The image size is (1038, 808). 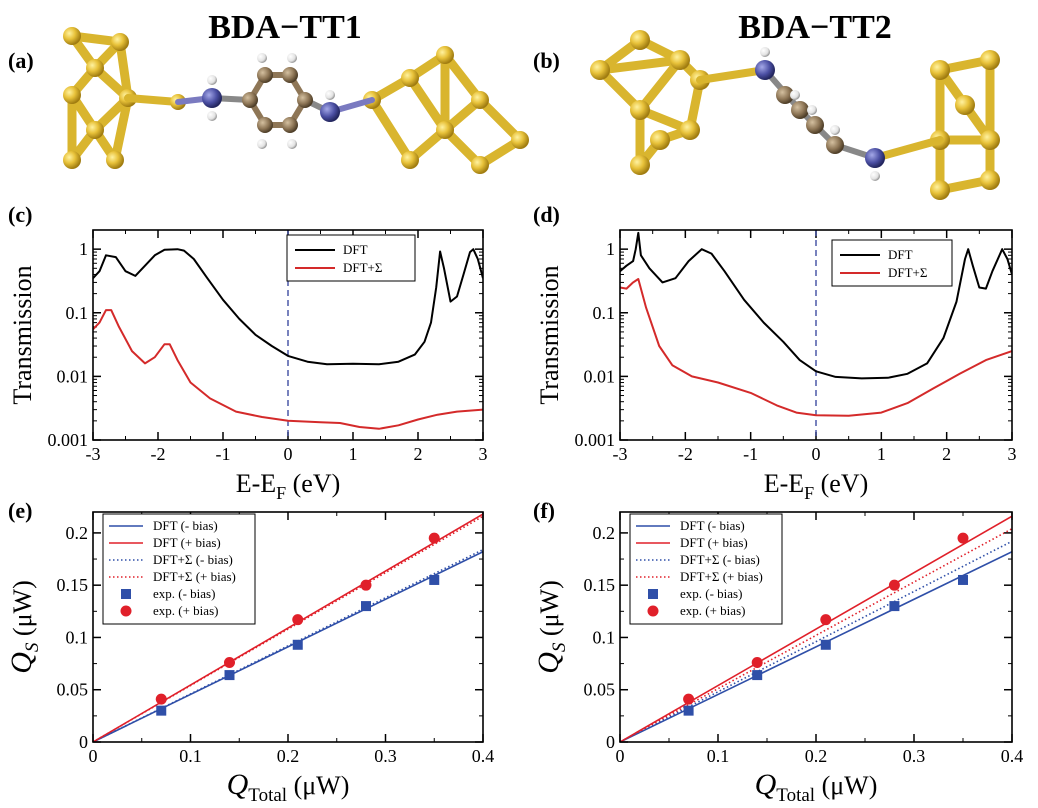 I want to click on fit-line, so click(x=816, y=628).